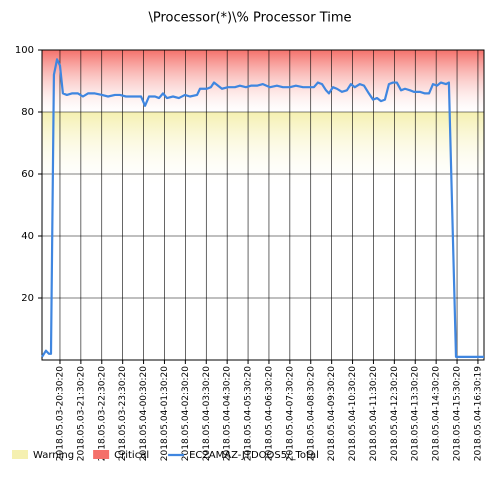 The image size is (499, 496). What do you see at coordinates (249, 413) in the screenshot?
I see `x-tick-label: 2018.05.04-05:30:20` at bounding box center [249, 413].